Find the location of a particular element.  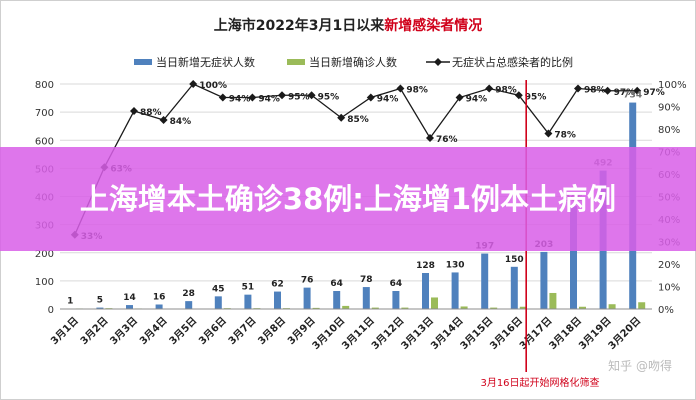

y2-tick-label-8: 80% is located at coordinates (669, 130).